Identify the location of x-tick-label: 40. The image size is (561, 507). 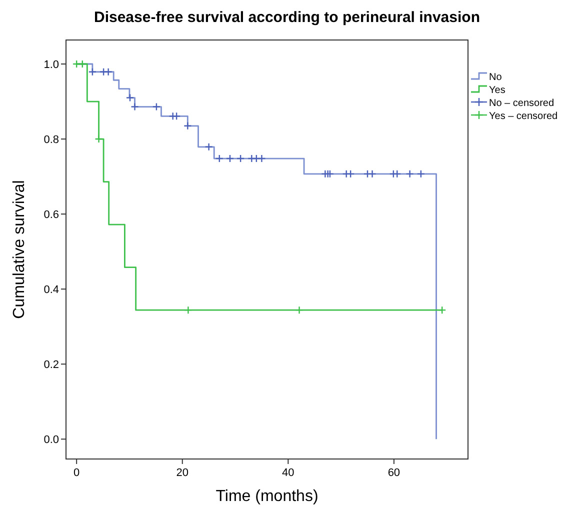
(288, 473).